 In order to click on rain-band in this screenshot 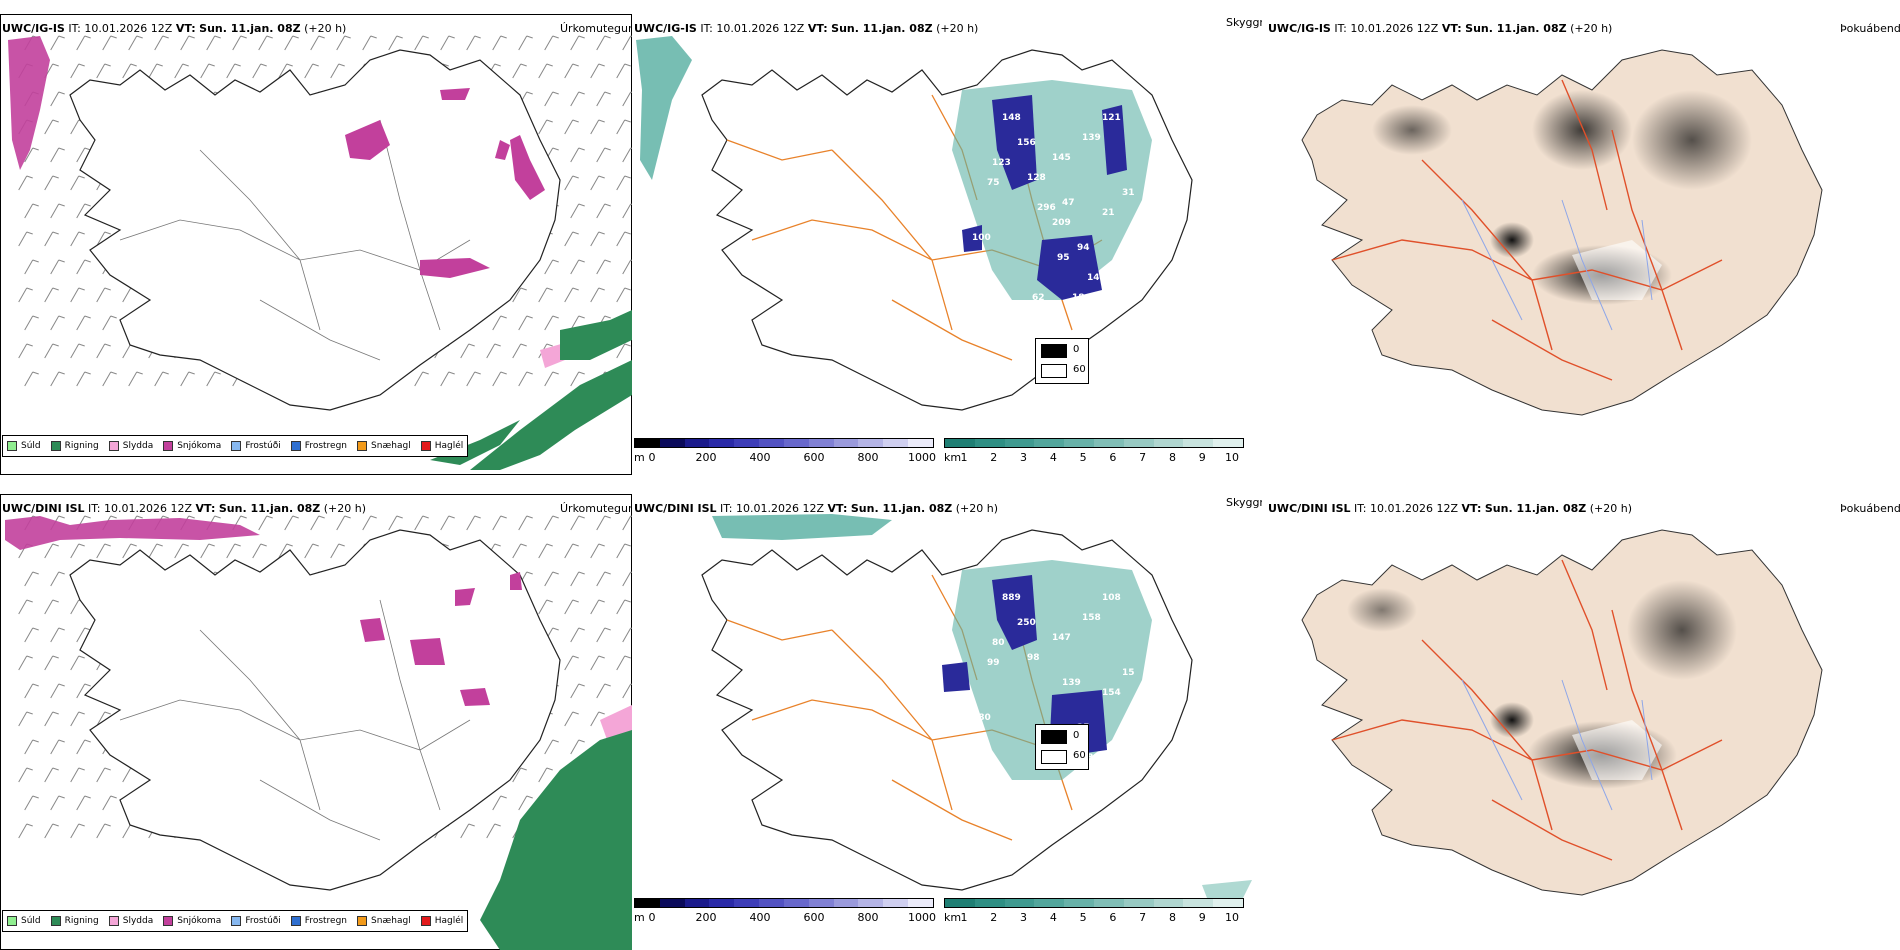, I will do `click(551, 415)`.